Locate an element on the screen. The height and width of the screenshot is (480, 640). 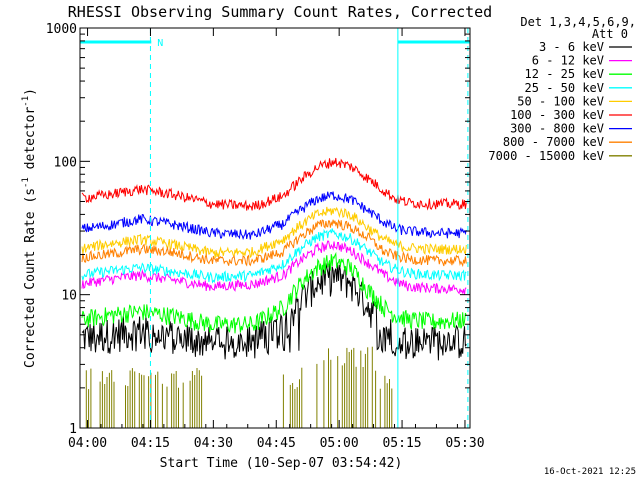
y-tick-label: 10 is located at coordinates (69, 296).